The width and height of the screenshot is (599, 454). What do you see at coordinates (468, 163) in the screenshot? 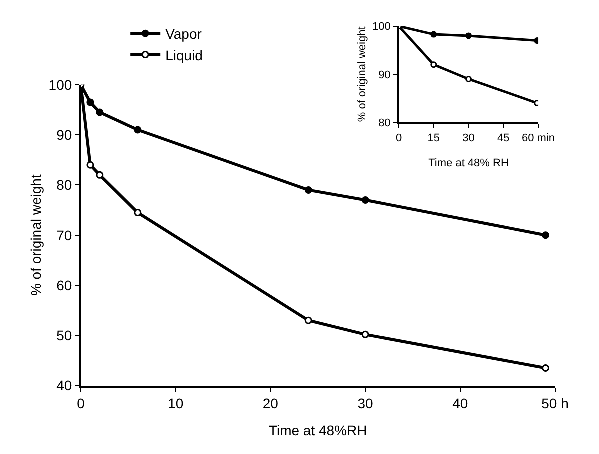
I see `x-axis-title: Time at 48% RH` at bounding box center [468, 163].